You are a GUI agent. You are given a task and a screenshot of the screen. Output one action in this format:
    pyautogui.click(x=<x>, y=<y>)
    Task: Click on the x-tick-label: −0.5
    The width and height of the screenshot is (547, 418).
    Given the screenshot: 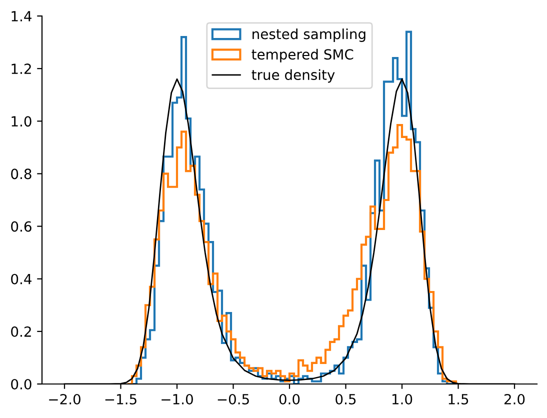 What is the action you would take?
    pyautogui.click(x=233, y=399)
    